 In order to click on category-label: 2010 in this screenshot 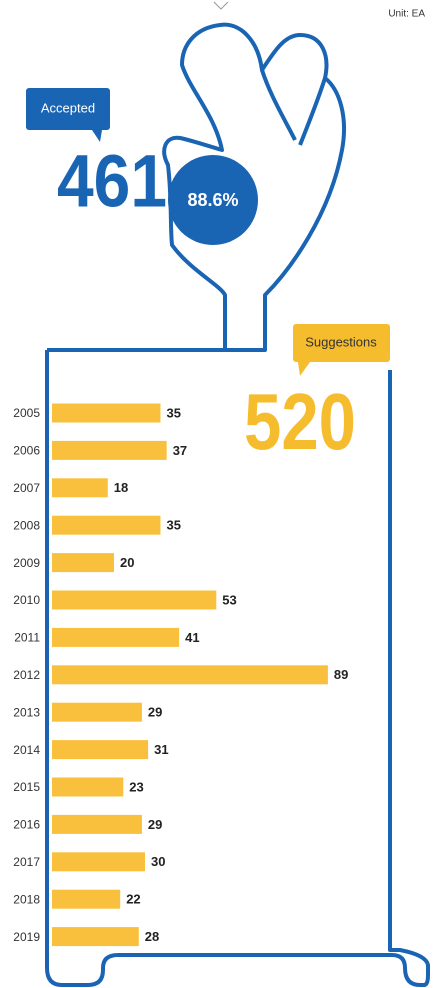, I will do `click(26, 600)`.